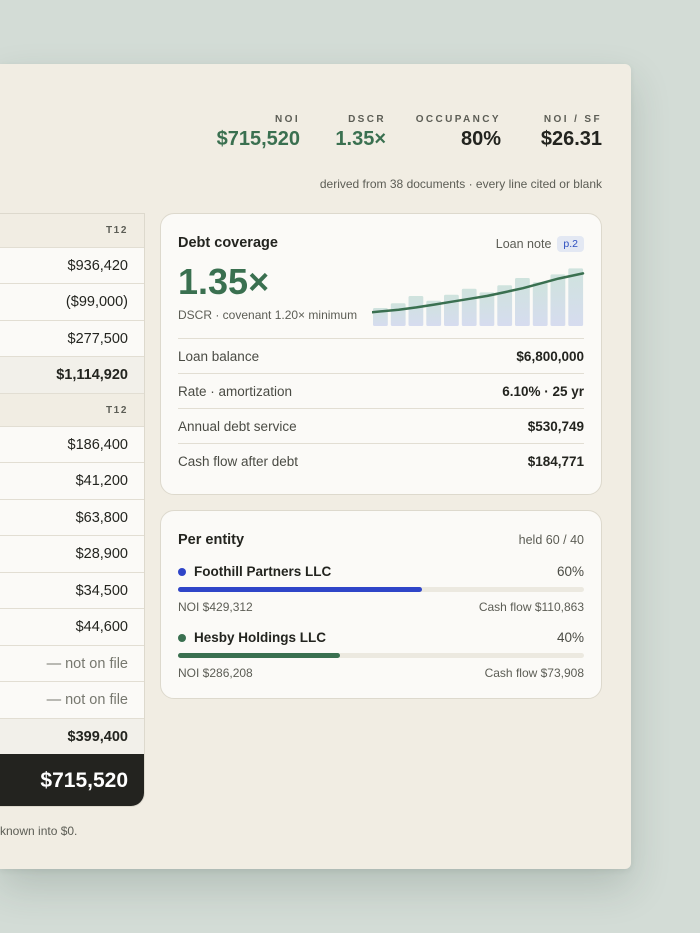  I want to click on row-label: Rate · amortization, so click(235, 391).